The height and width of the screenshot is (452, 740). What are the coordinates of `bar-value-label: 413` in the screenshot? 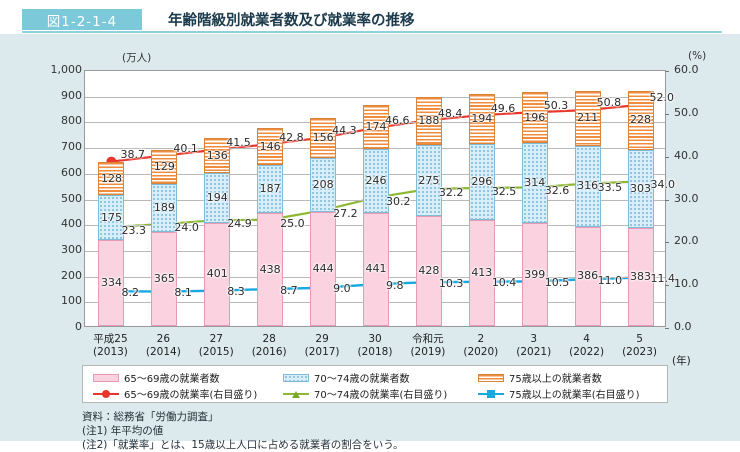 It's located at (482, 272).